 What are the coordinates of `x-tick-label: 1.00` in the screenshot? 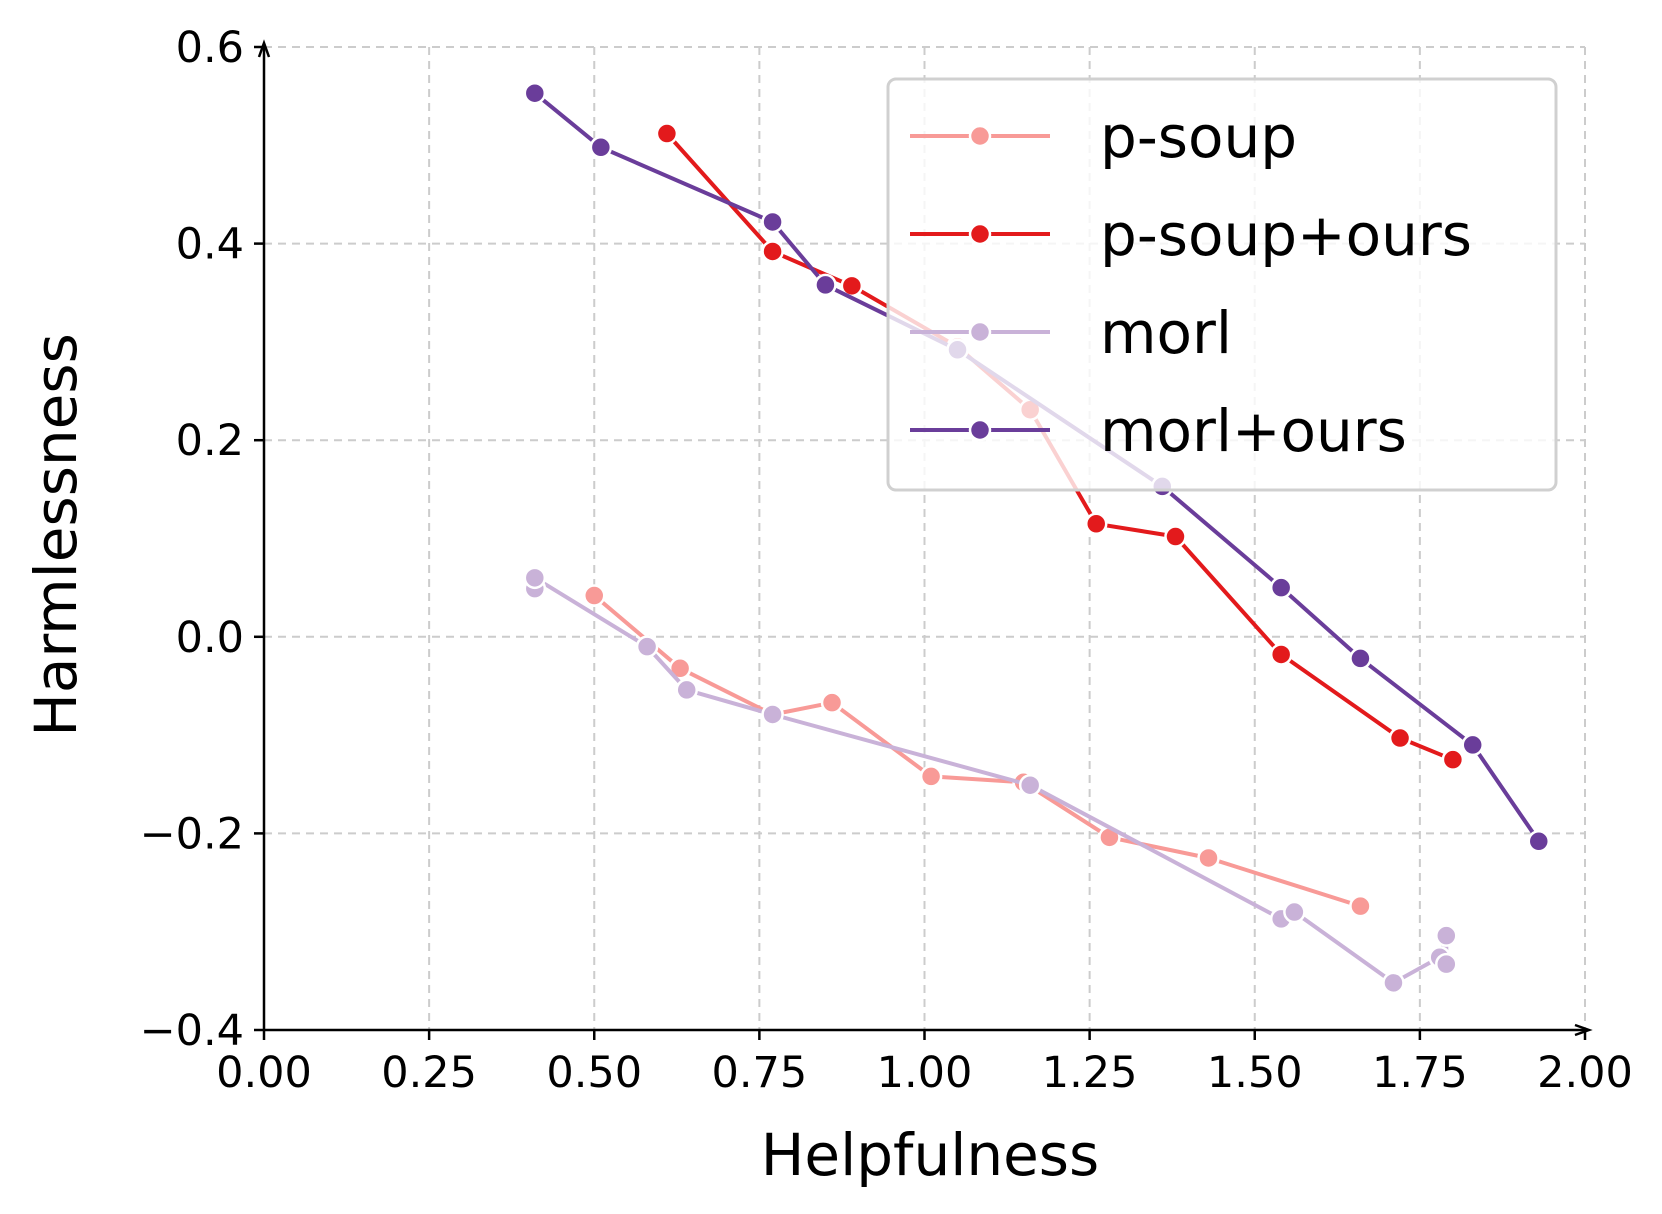 It's located at (925, 1073).